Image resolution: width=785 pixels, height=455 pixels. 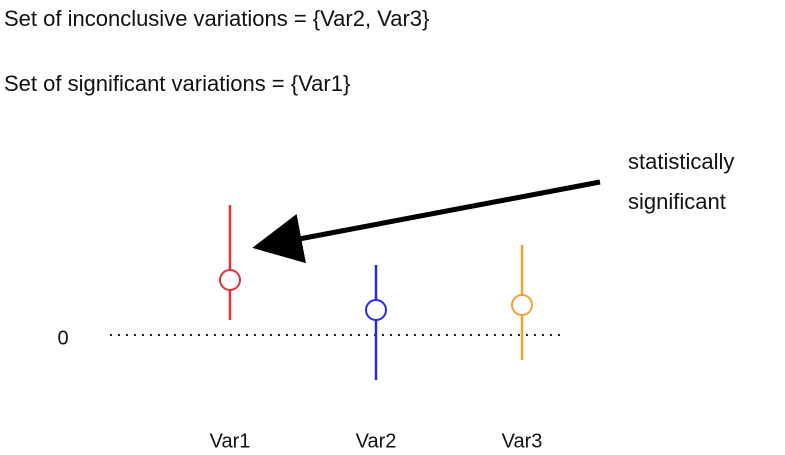 I want to click on annotation: significant, so click(x=677, y=201).